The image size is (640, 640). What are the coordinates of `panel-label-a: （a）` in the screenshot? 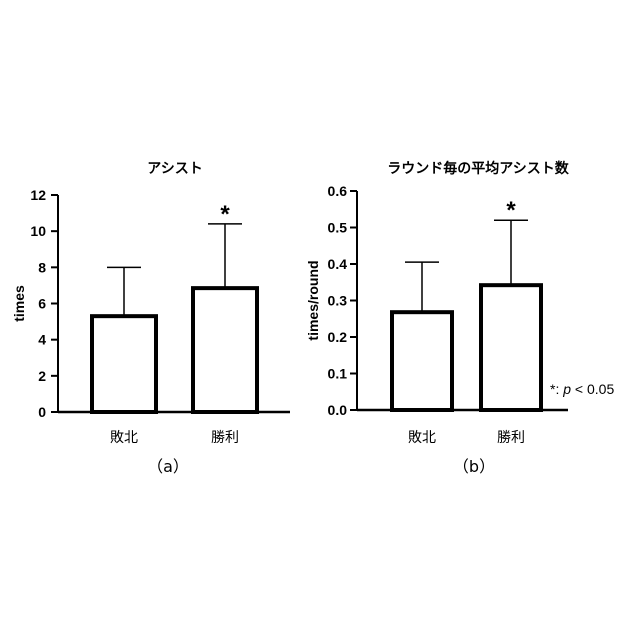 It's located at (168, 466).